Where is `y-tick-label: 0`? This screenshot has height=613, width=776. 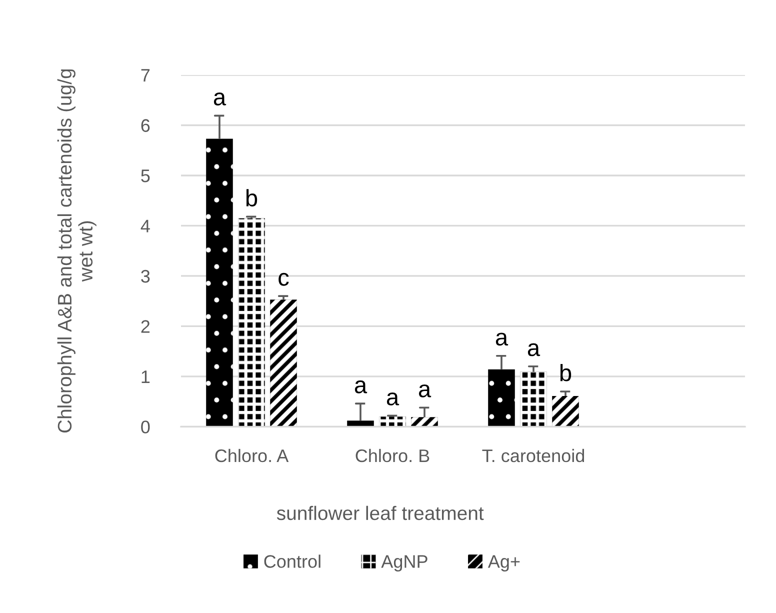 y-tick-label: 0 is located at coordinates (145, 427).